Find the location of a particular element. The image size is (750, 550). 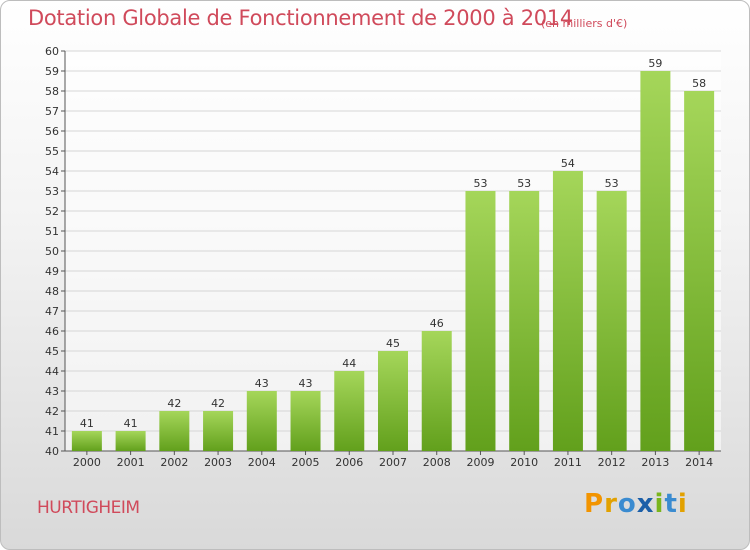

x-tick-label: 2003 is located at coordinates (218, 462).